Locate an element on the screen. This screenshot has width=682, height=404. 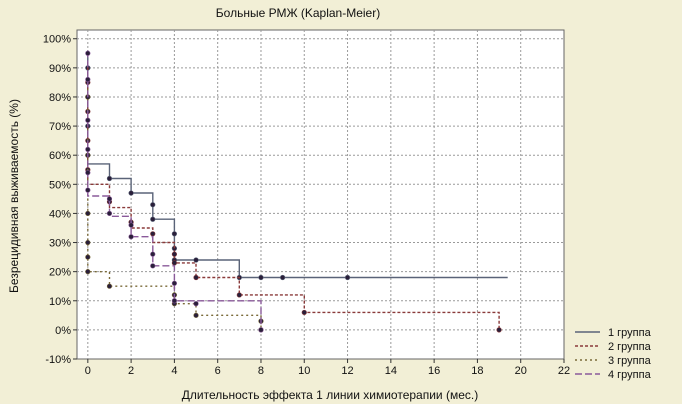
x-tick-label: 22 is located at coordinates (564, 371).